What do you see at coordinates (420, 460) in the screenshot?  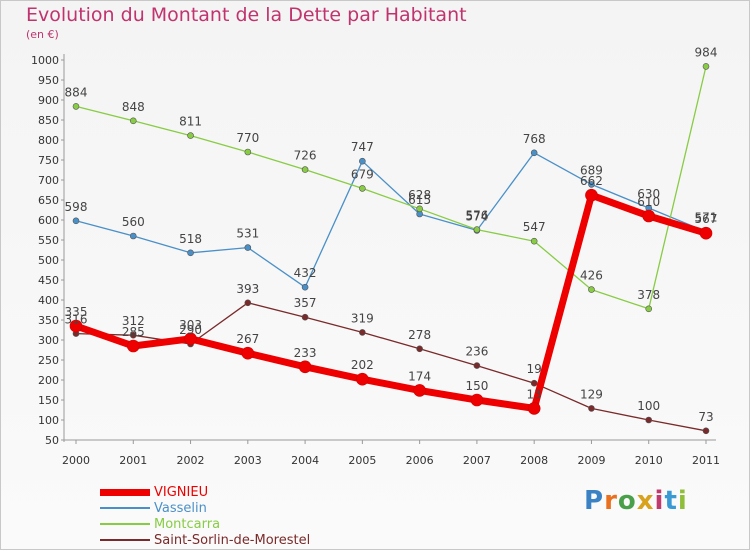 I see `x-tick-label: 2006` at bounding box center [420, 460].